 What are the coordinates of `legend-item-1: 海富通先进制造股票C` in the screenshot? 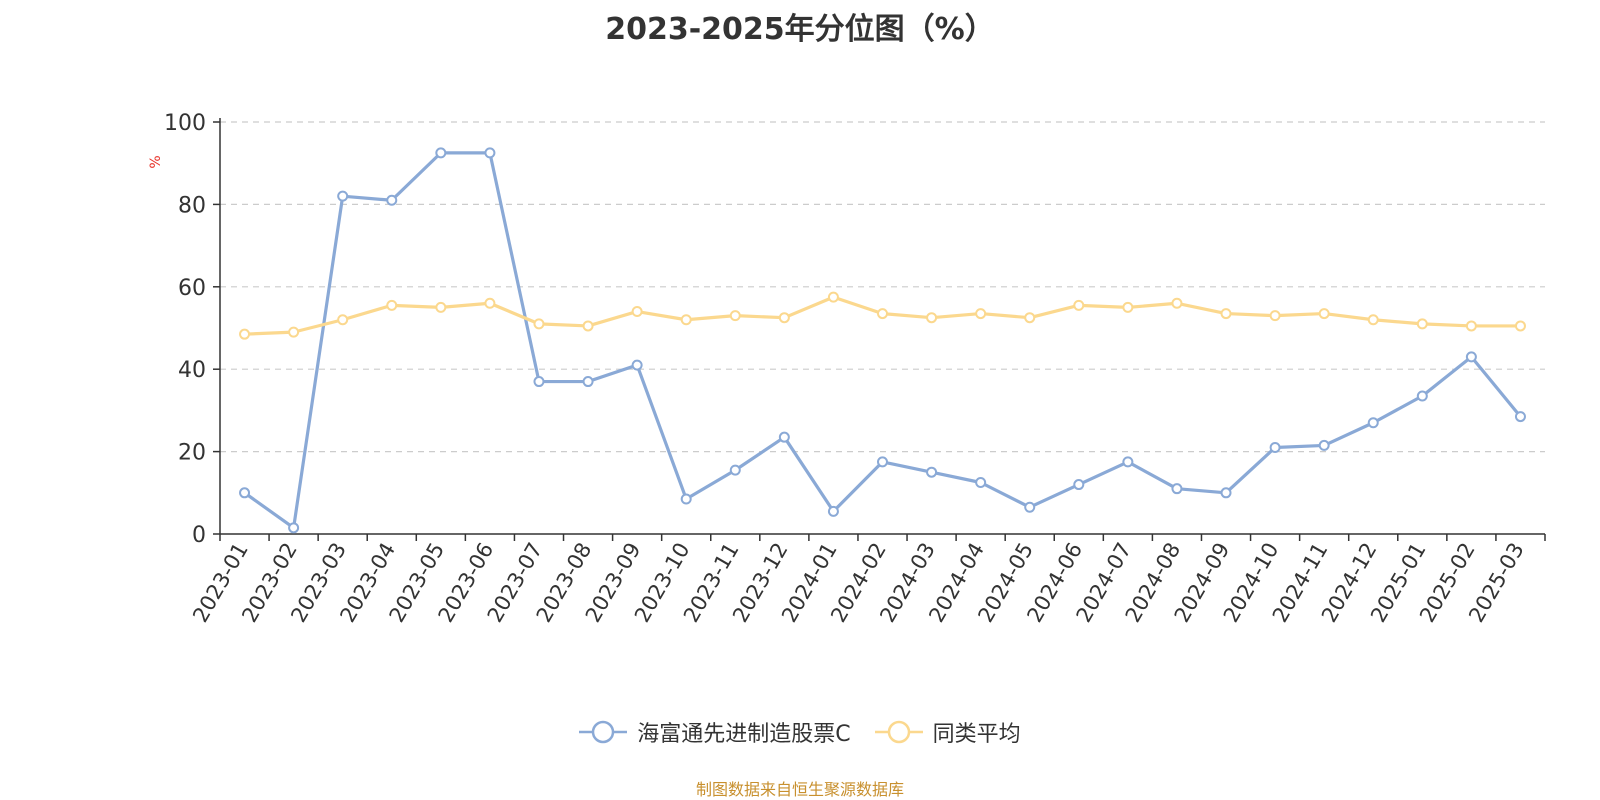 It's located at (715, 732).